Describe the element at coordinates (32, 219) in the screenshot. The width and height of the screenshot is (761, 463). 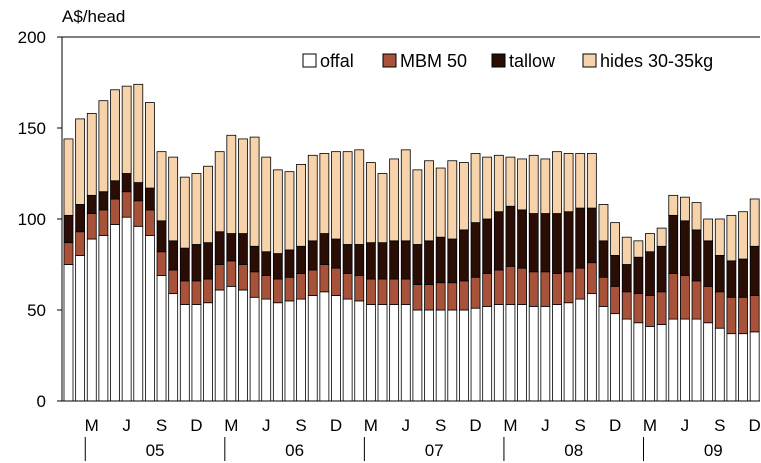
I see `y-tick-label: 100` at that location.